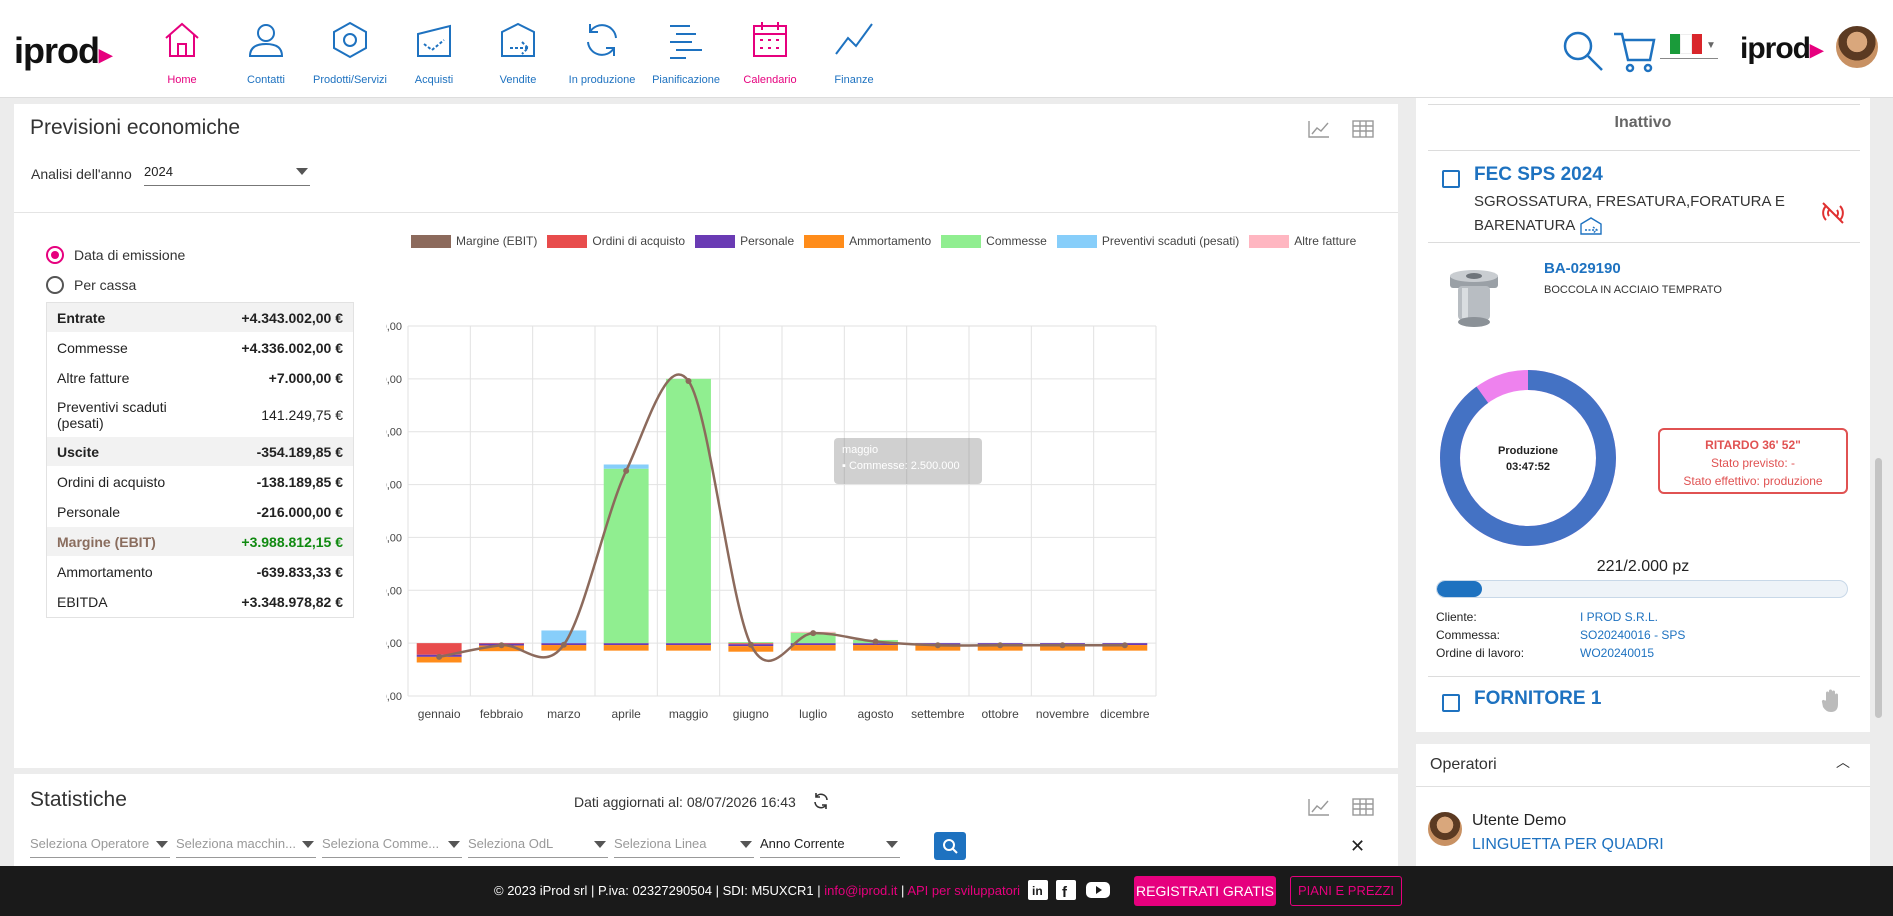 The height and width of the screenshot is (916, 1893). Describe the element at coordinates (1474, 298) in the screenshot. I see `part-image` at that location.